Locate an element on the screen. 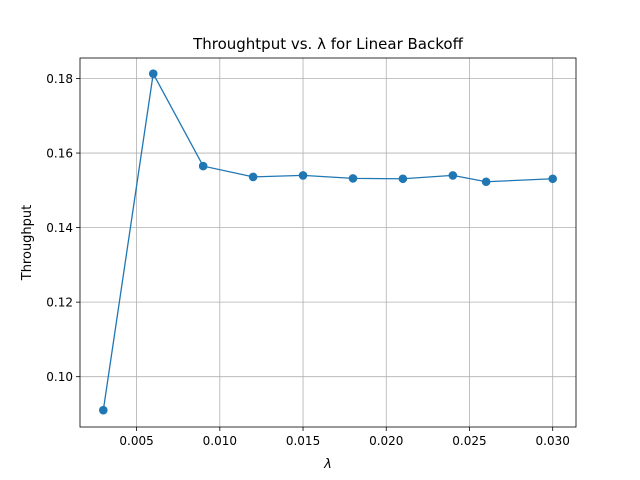 The height and width of the screenshot is (480, 640). chart-title: Throughtput vs. λ for Linear Backoff is located at coordinates (327, 44).